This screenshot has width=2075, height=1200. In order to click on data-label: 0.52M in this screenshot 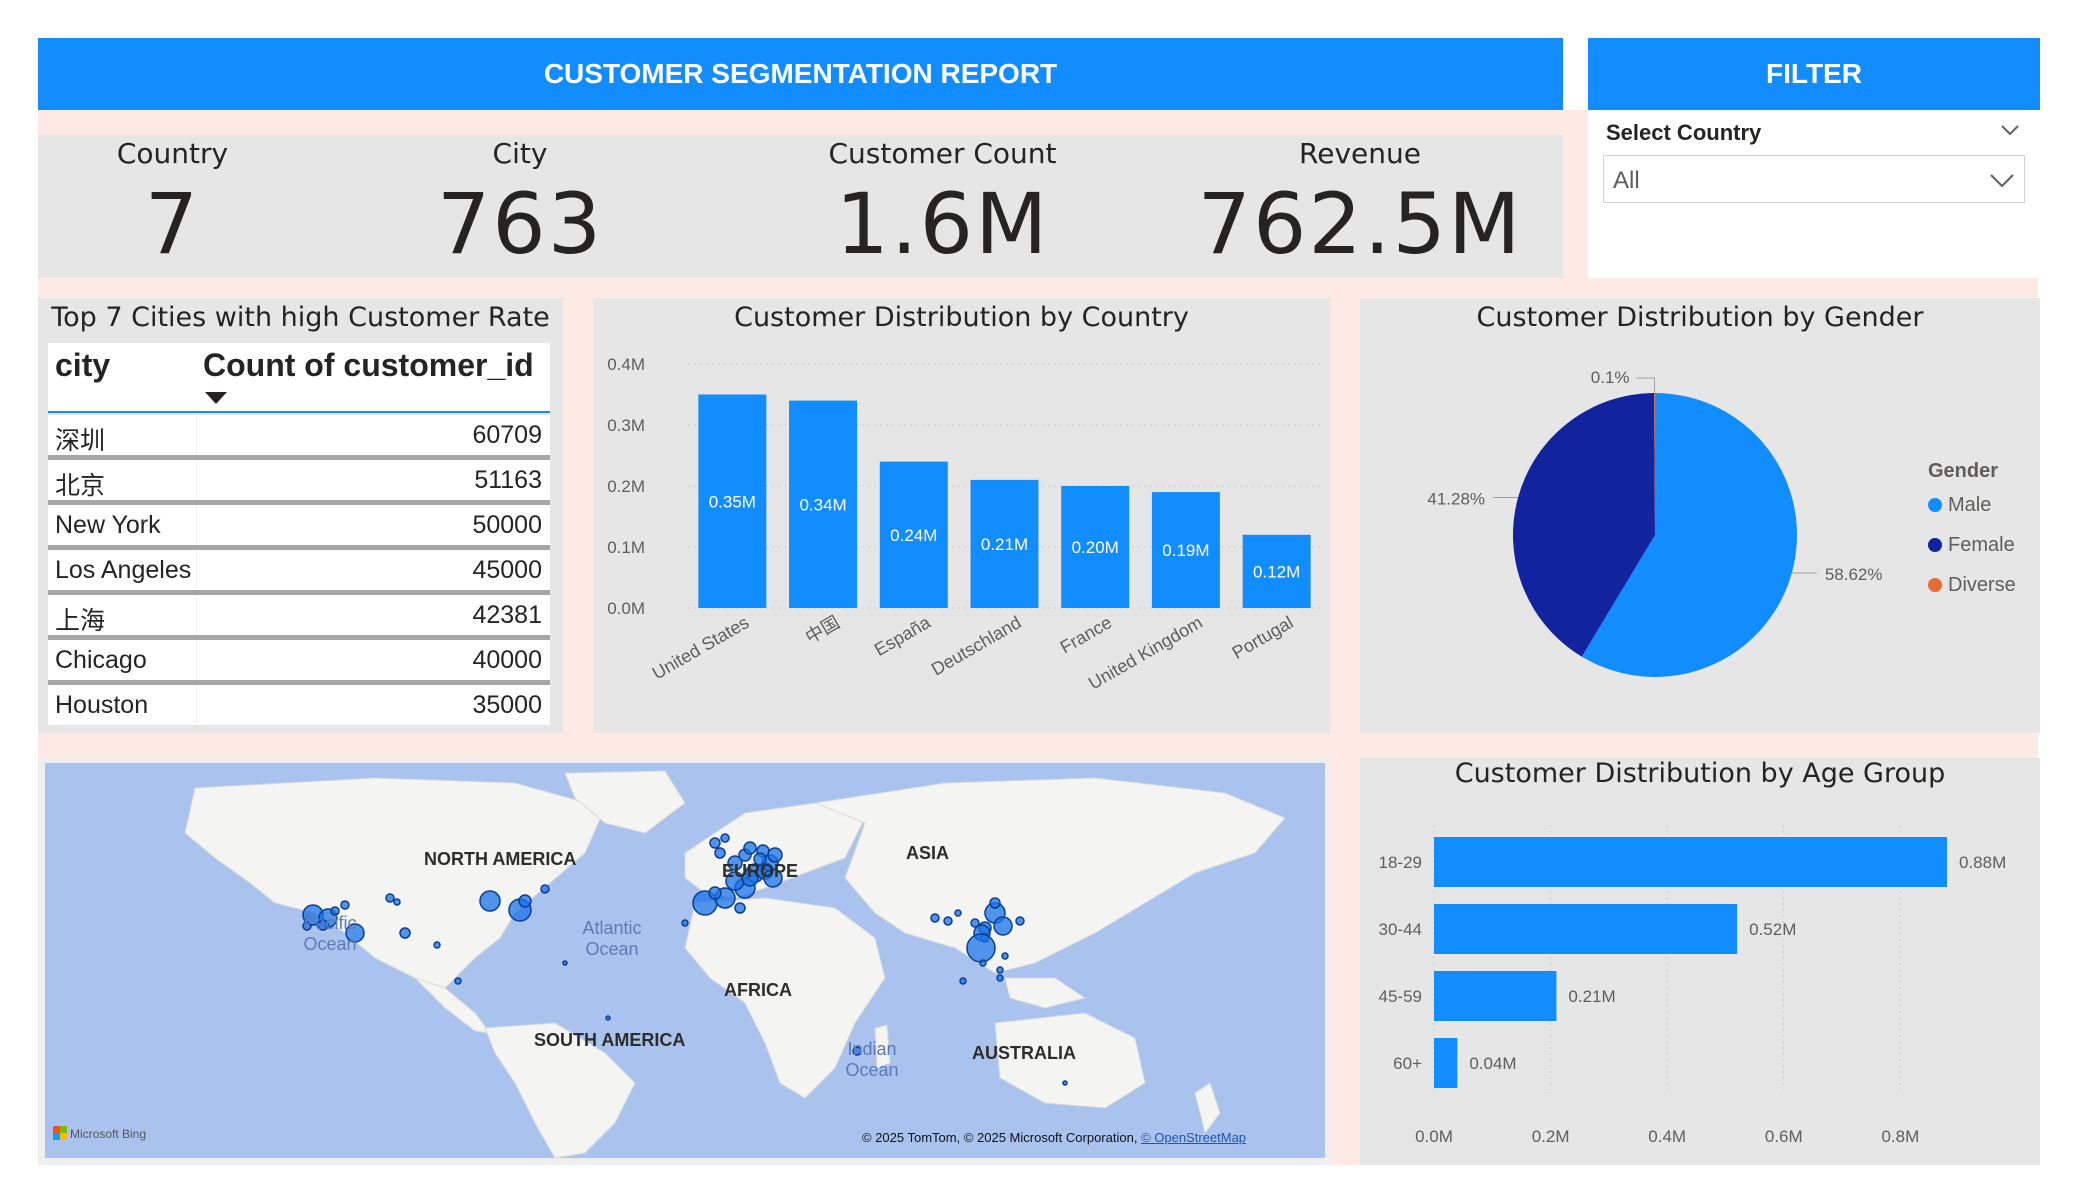, I will do `click(1772, 929)`.